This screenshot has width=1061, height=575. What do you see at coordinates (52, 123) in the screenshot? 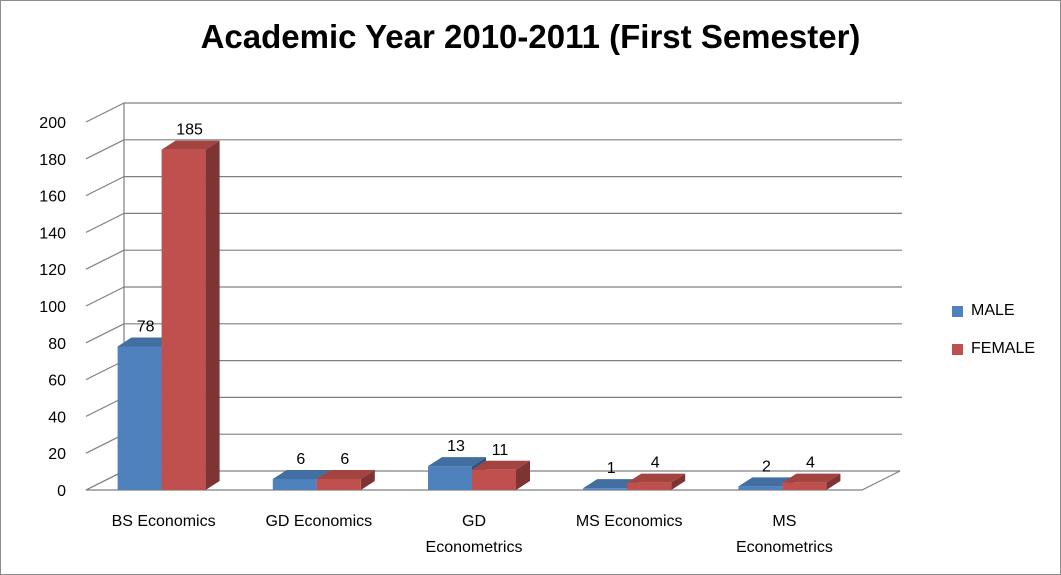
I see `y-tick-label: 200` at bounding box center [52, 123].